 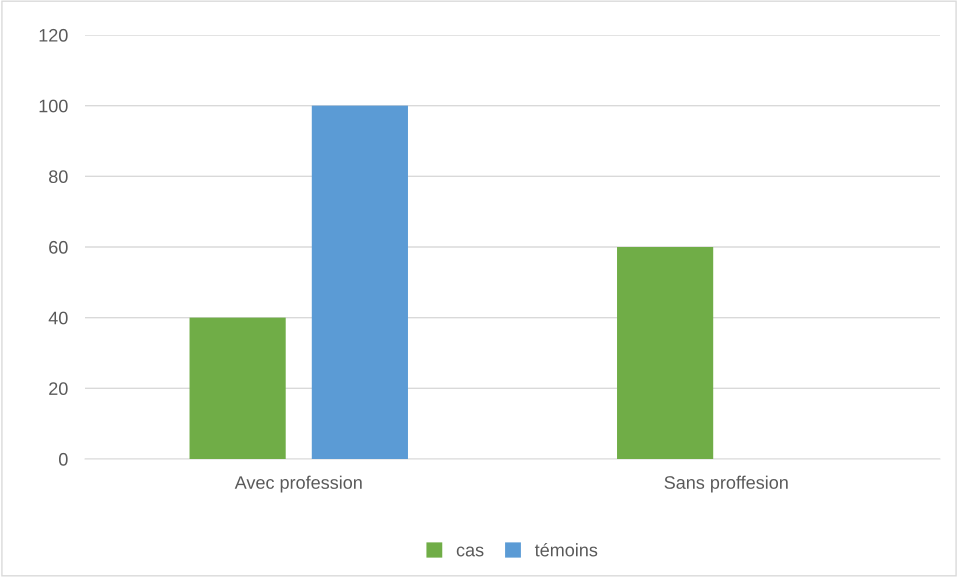 I want to click on y-tick-label: 60, so click(x=58, y=247).